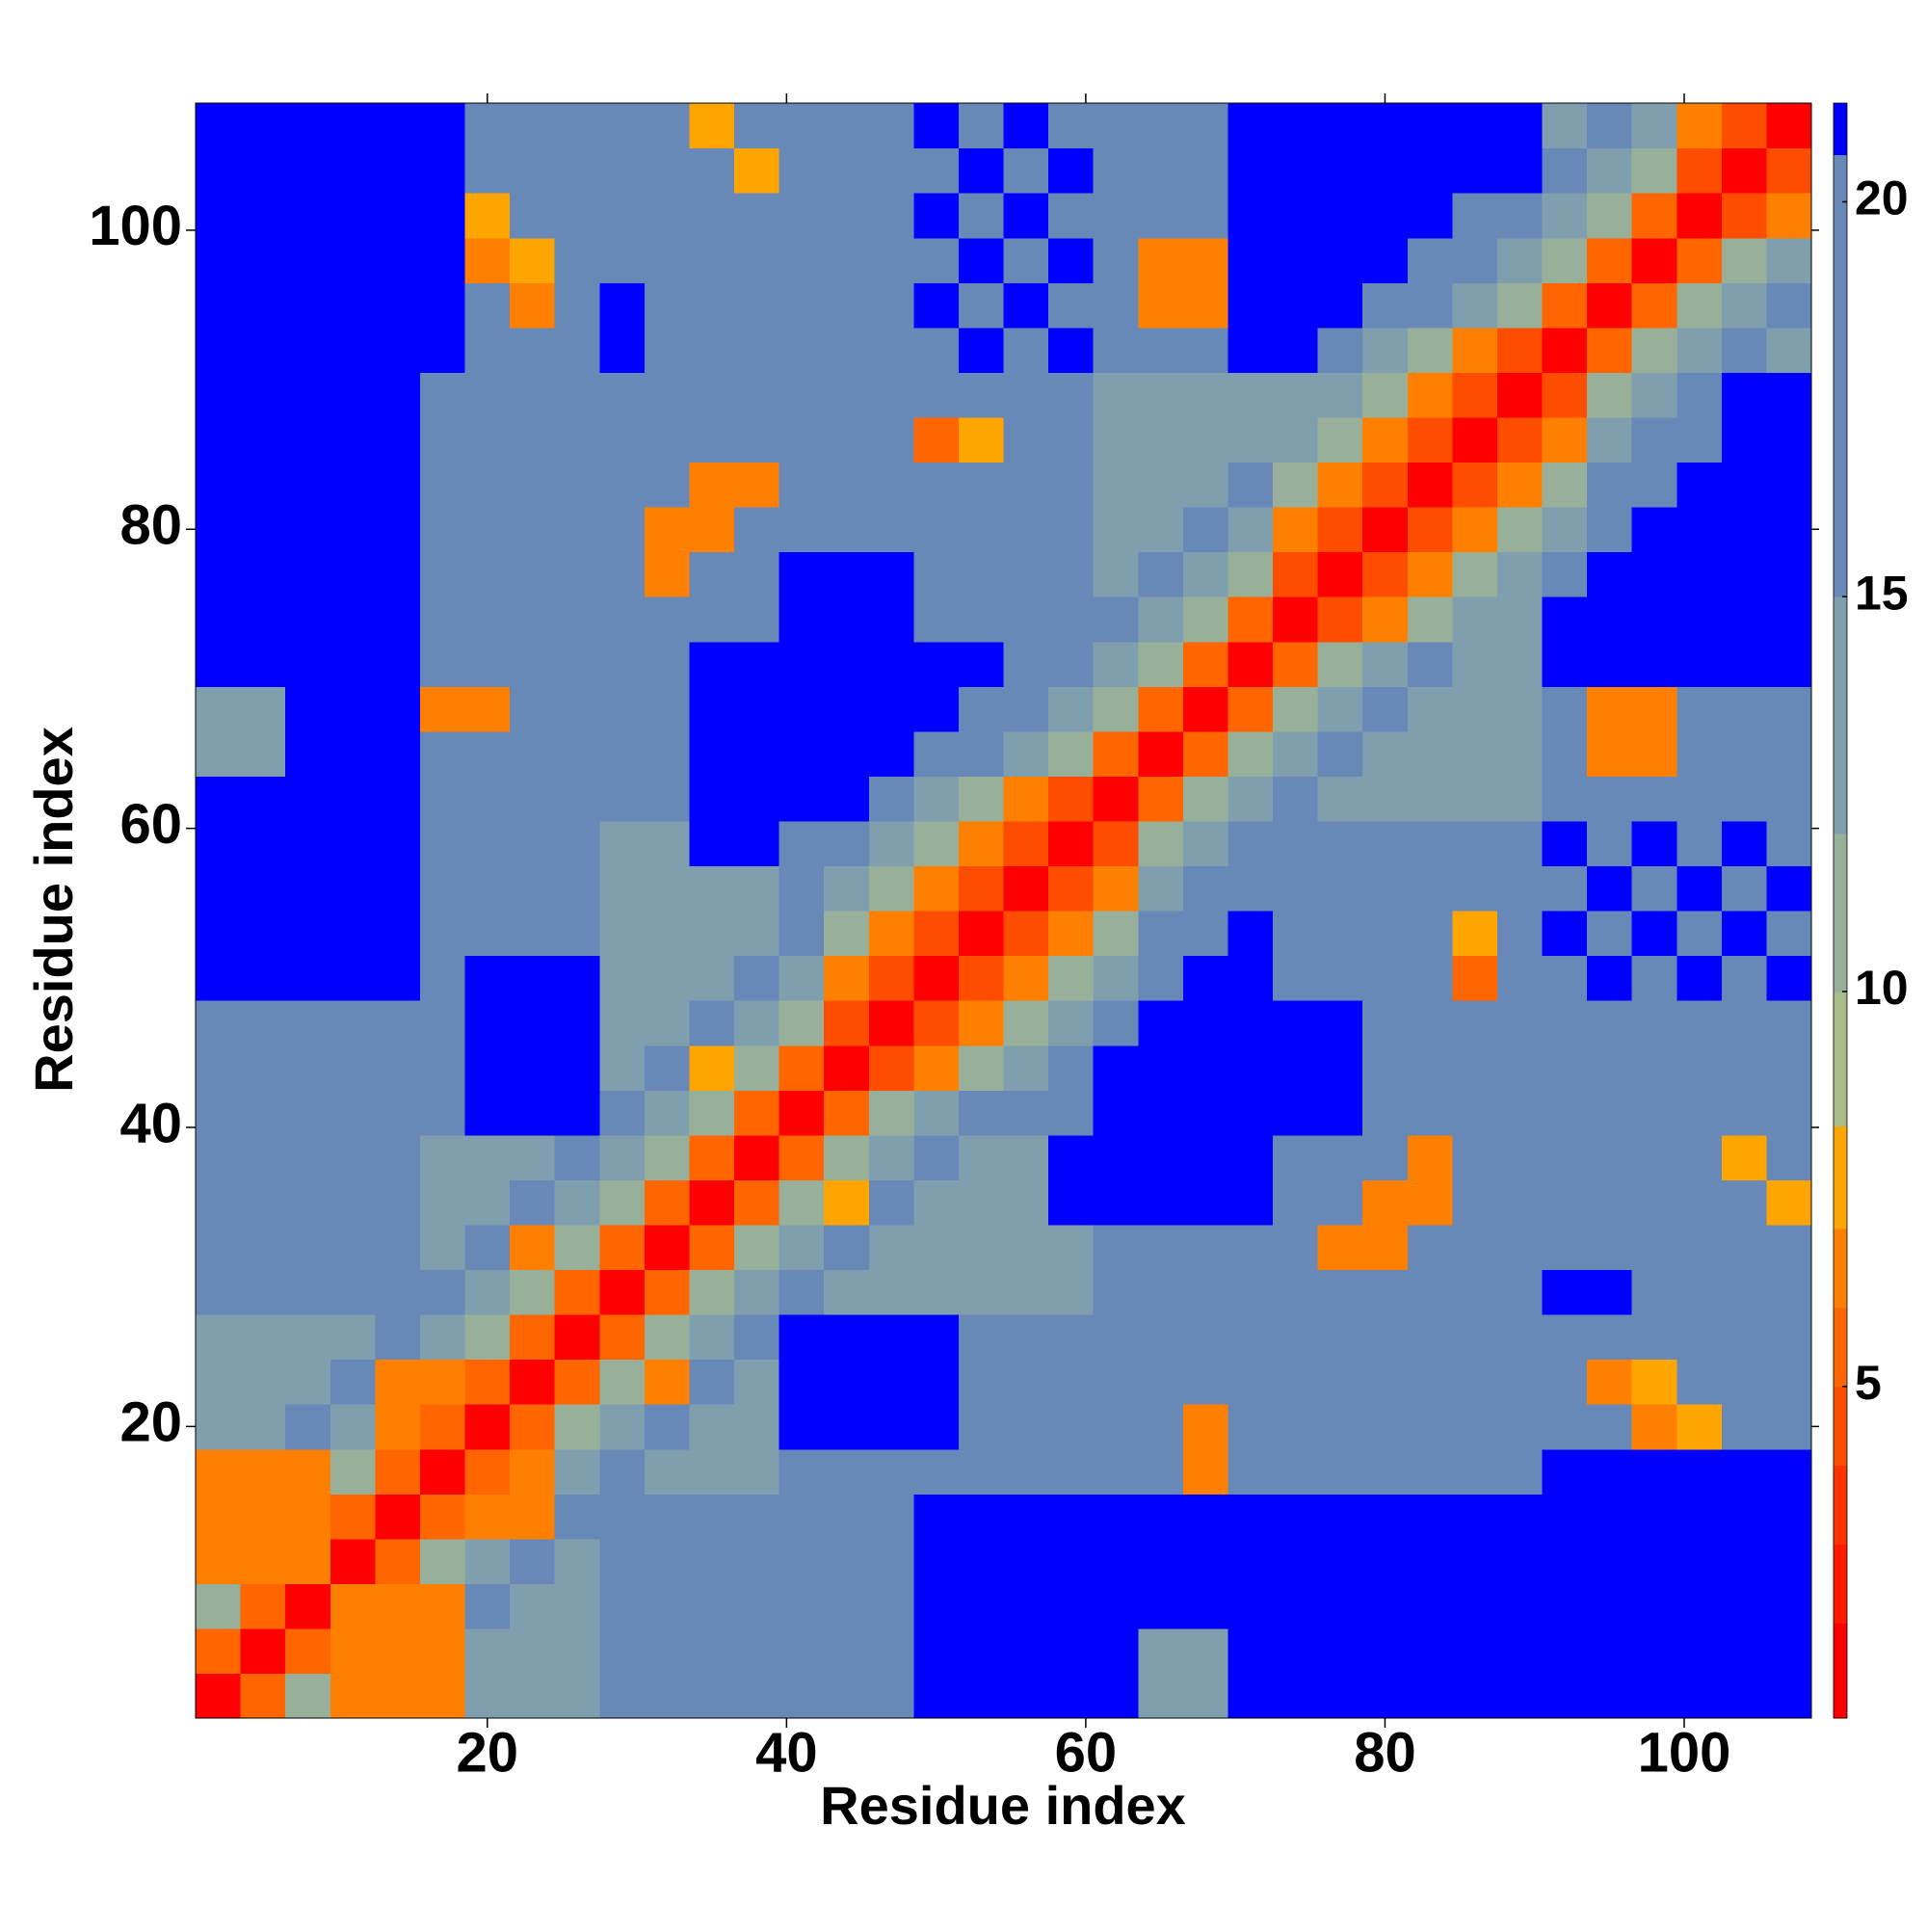  Describe the element at coordinates (1684, 1752) in the screenshot. I see `x-tick-label: 100` at that location.